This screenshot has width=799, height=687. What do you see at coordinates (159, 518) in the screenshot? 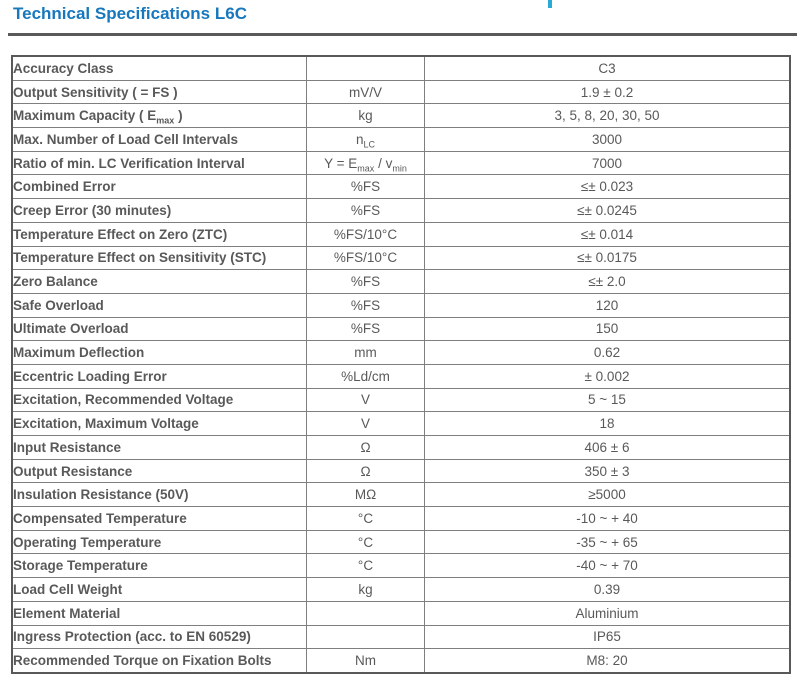
I see `spec-label-cell: Compensated Temperature` at bounding box center [159, 518].